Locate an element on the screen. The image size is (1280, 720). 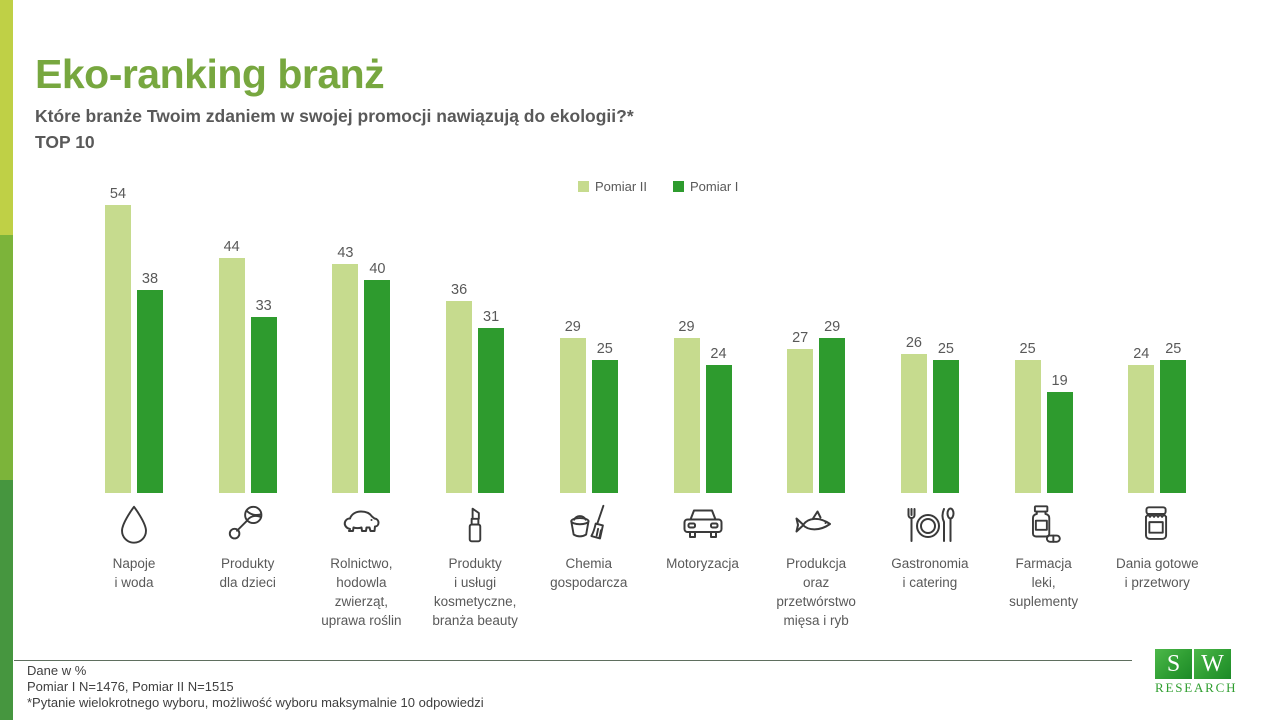
bar-column: 40 is located at coordinates (377, 377).